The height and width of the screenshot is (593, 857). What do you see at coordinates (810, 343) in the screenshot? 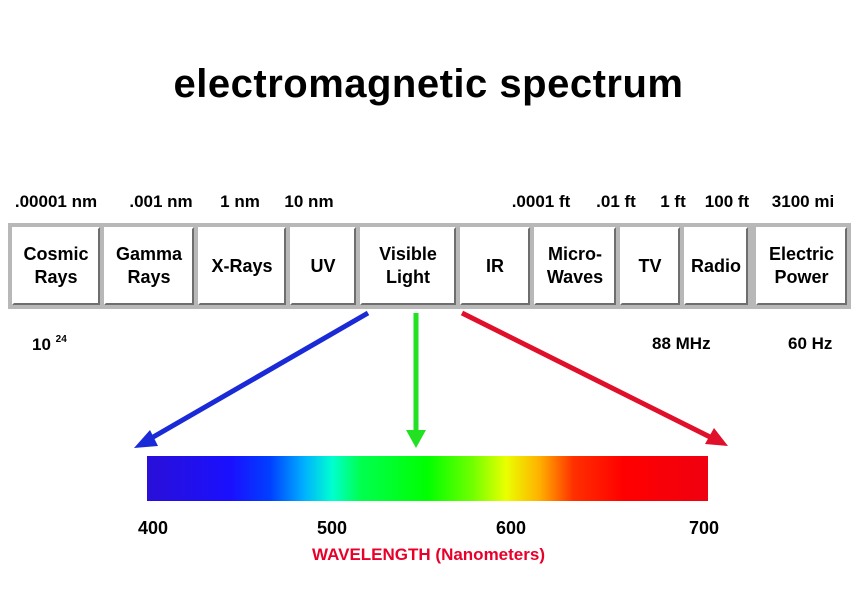
I see `frequency-label-power: 60 Hz` at bounding box center [810, 343].